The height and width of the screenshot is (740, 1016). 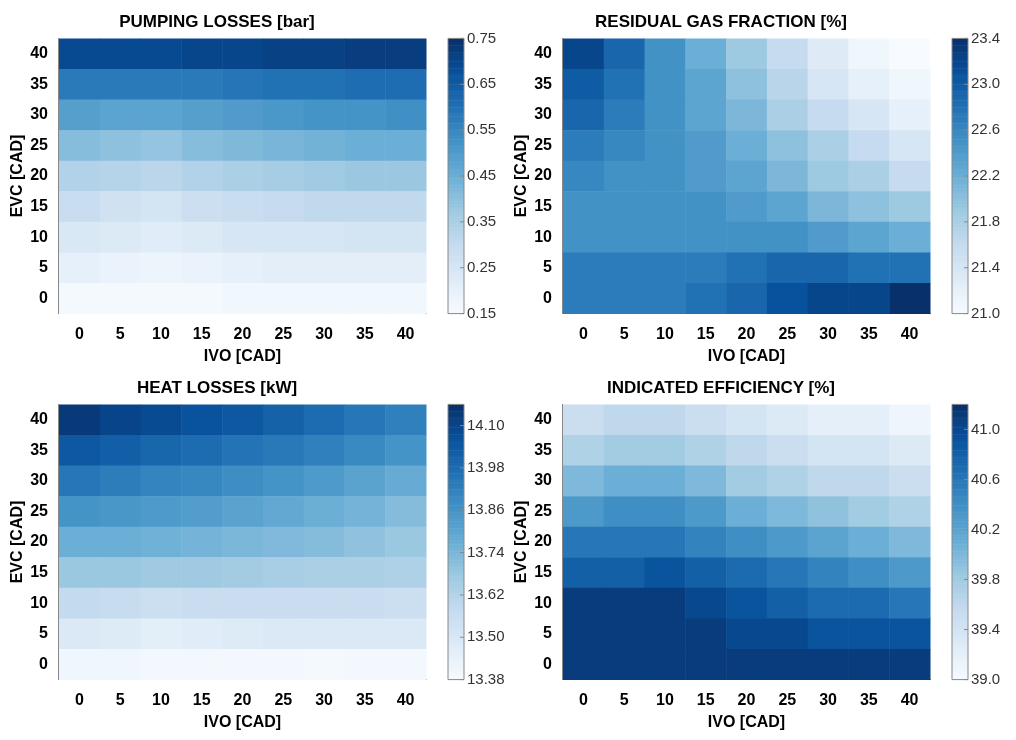 What do you see at coordinates (482, 266) in the screenshot?
I see `color-bar-label: 0.25` at bounding box center [482, 266].